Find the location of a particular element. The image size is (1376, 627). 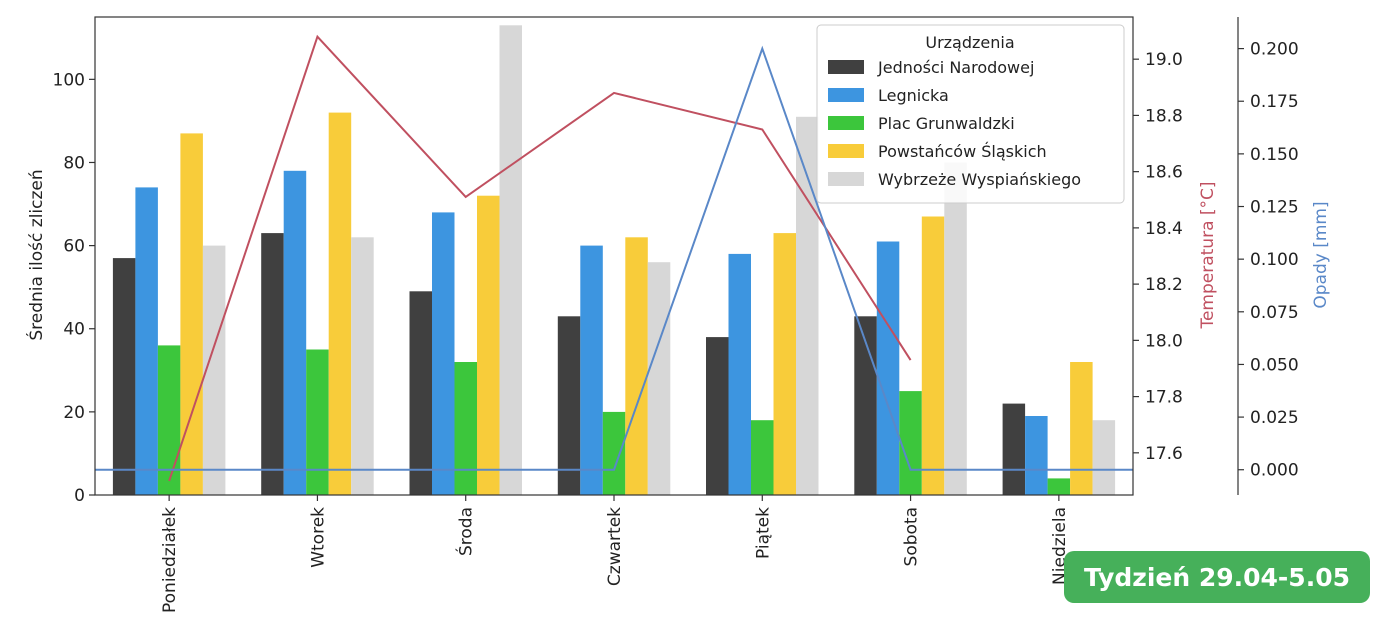

x-tick-label: Czwartek is located at coordinates (615, 546).